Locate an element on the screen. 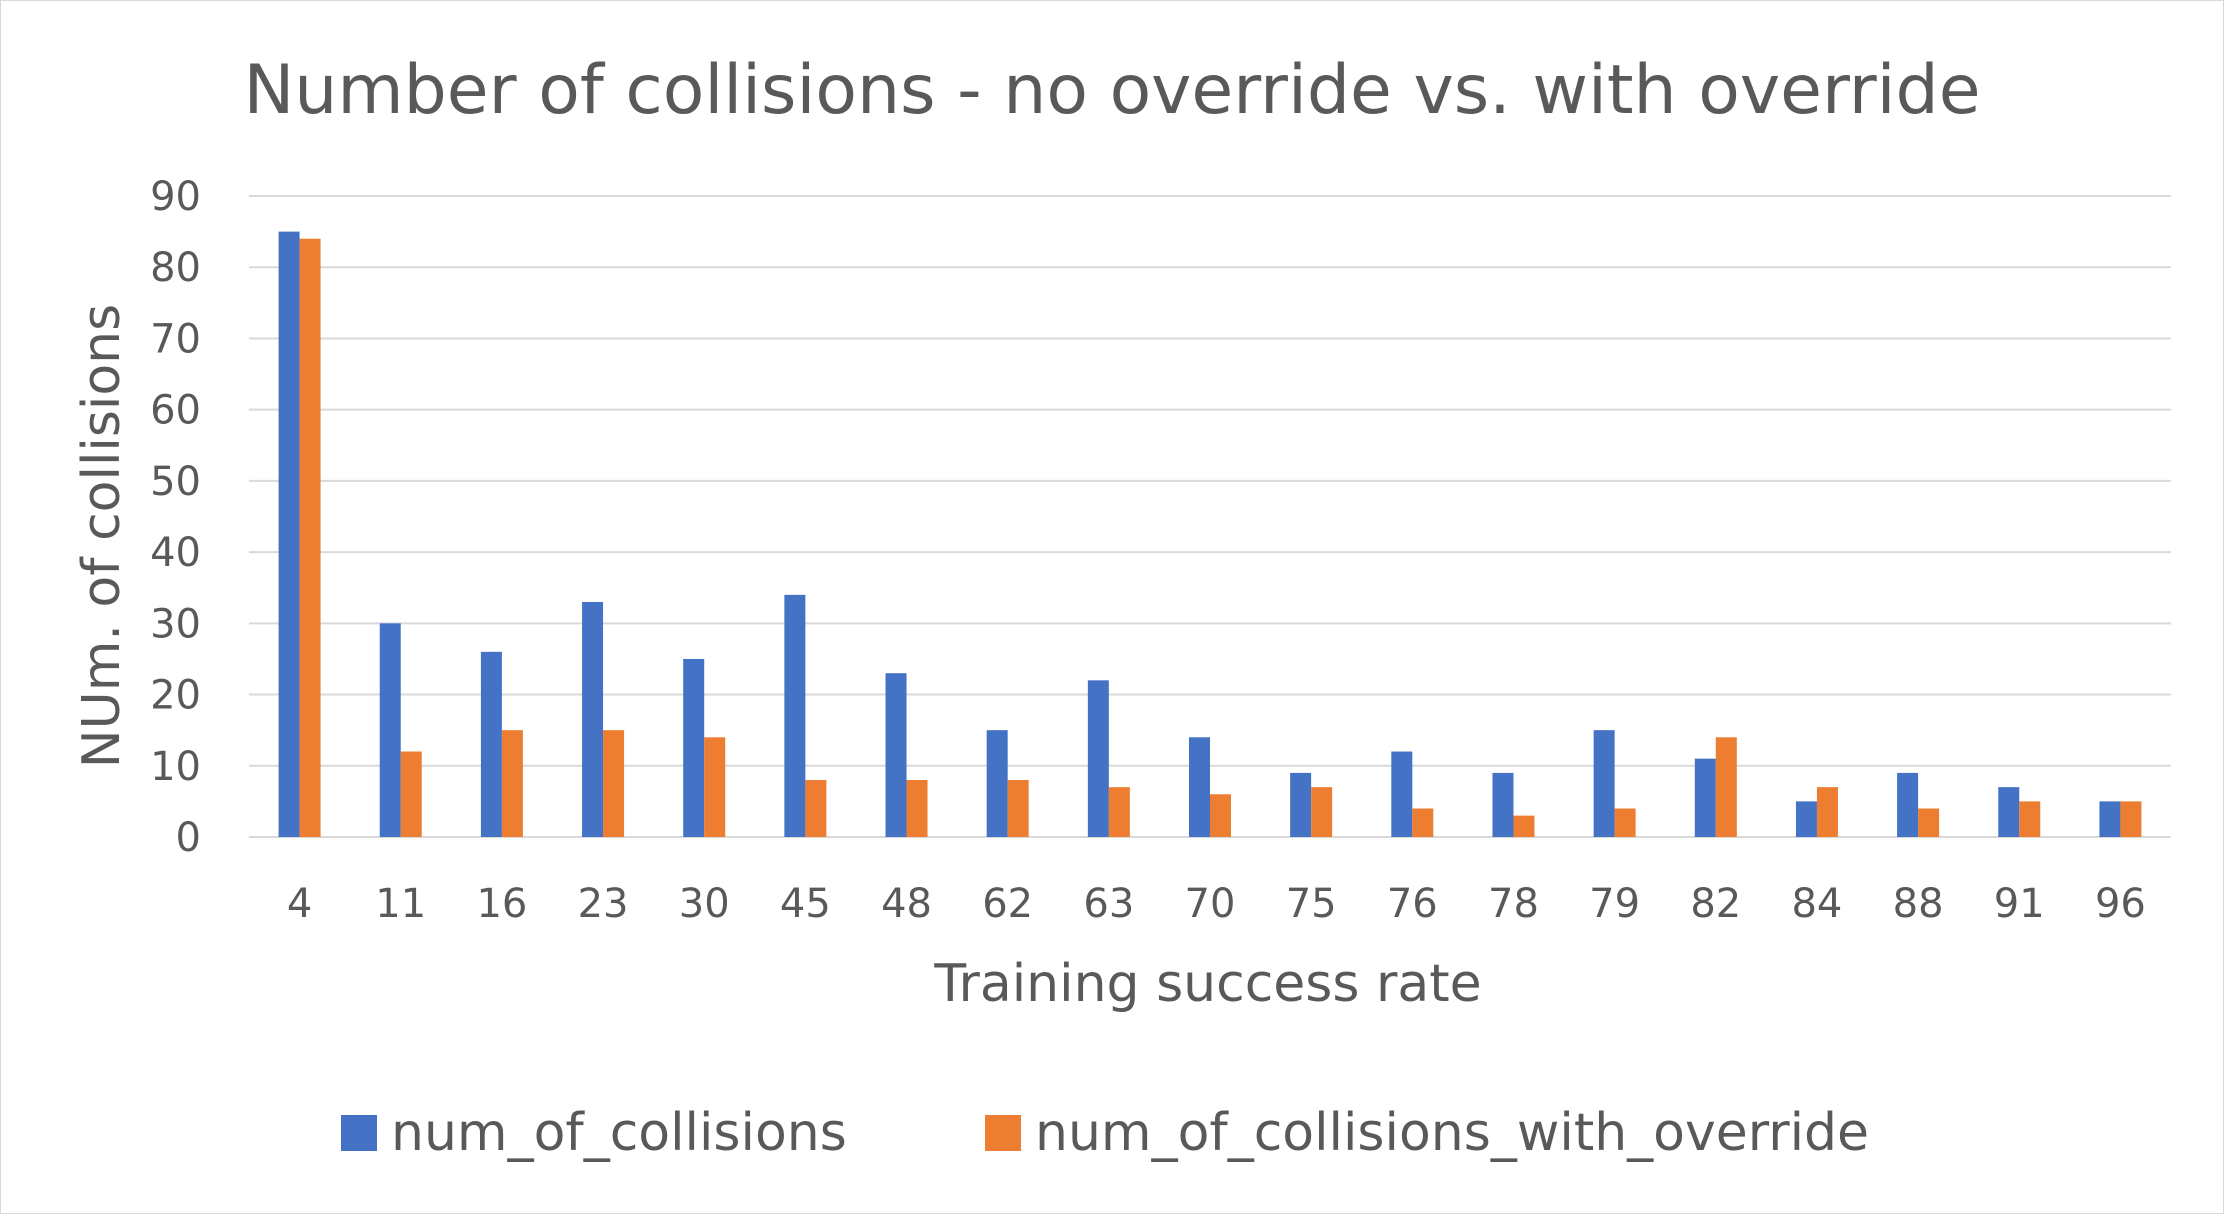  x-tick-label: 75 is located at coordinates (1311, 904).